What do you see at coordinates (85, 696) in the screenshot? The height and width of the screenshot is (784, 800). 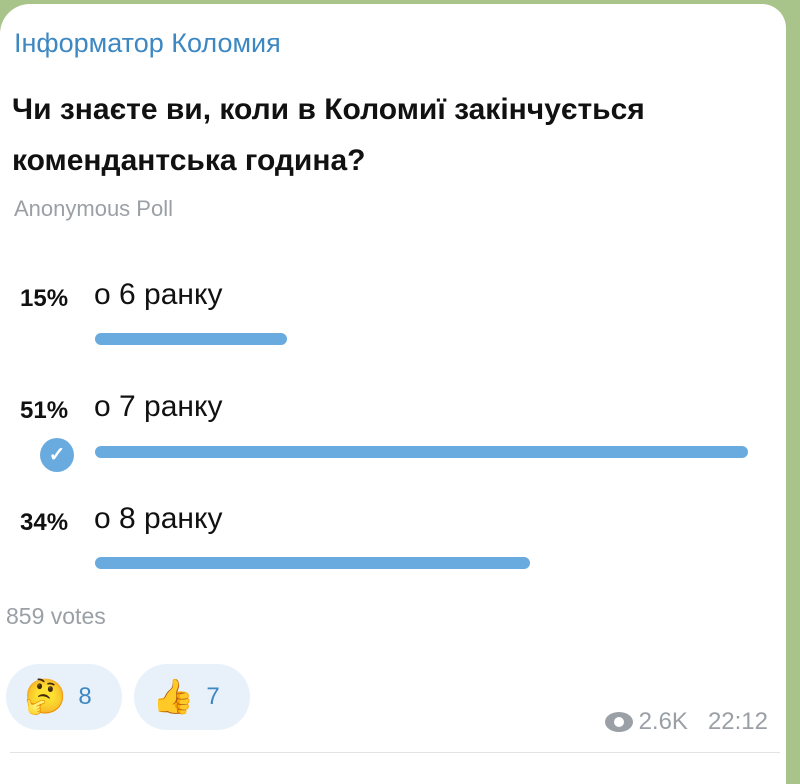 I see `reaction-count: 8` at bounding box center [85, 696].